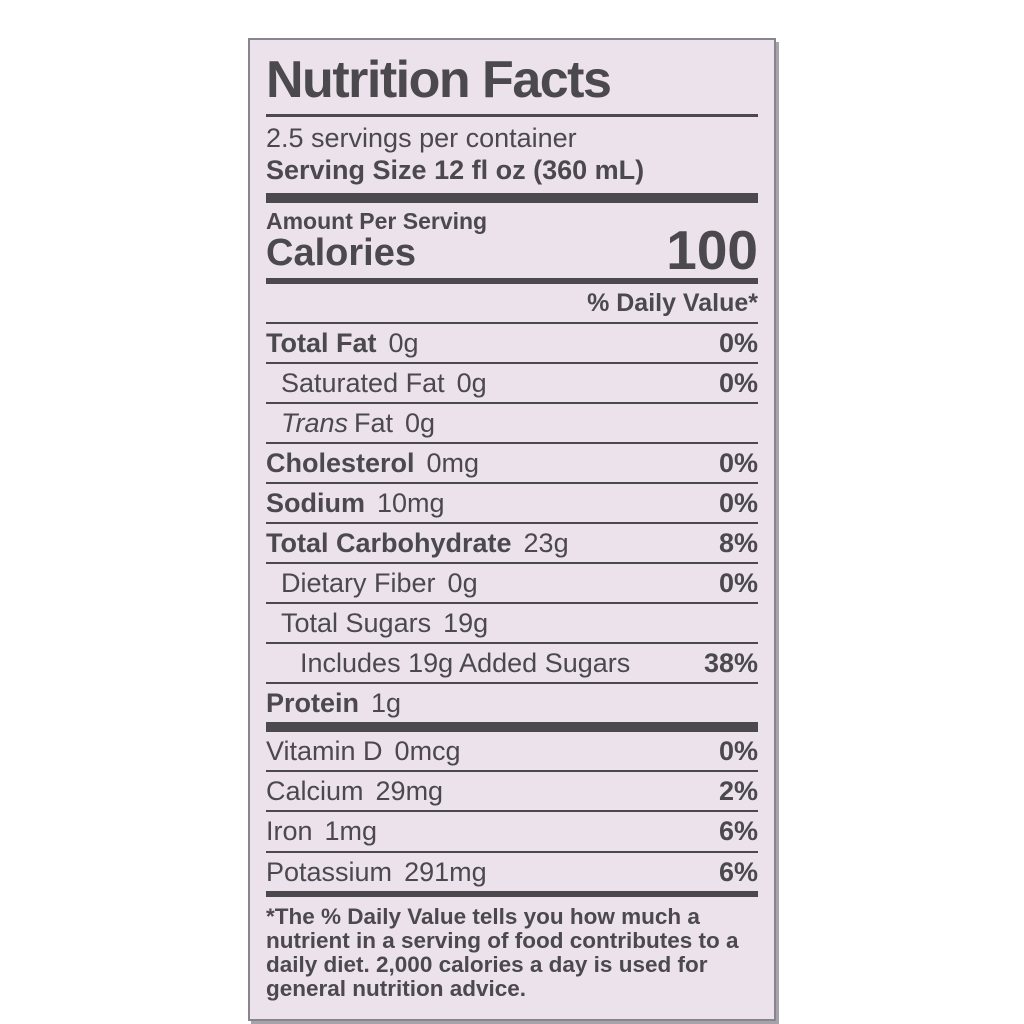 This screenshot has width=1024, height=1024. What do you see at coordinates (315, 423) in the screenshot?
I see `nutrient-name-italic: Trans` at bounding box center [315, 423].